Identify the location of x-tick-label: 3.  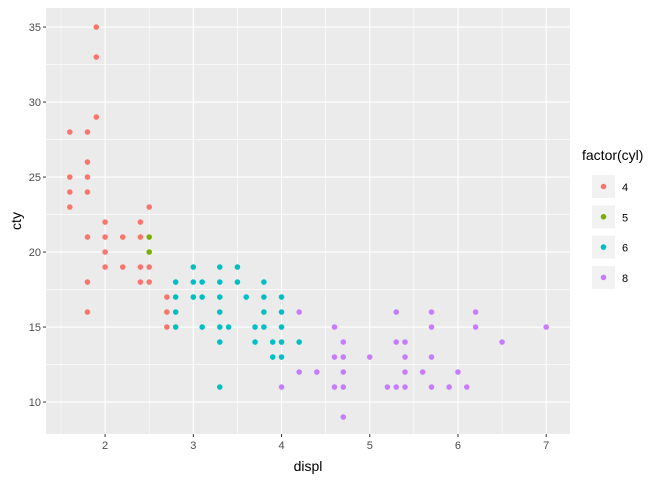
(193, 446).